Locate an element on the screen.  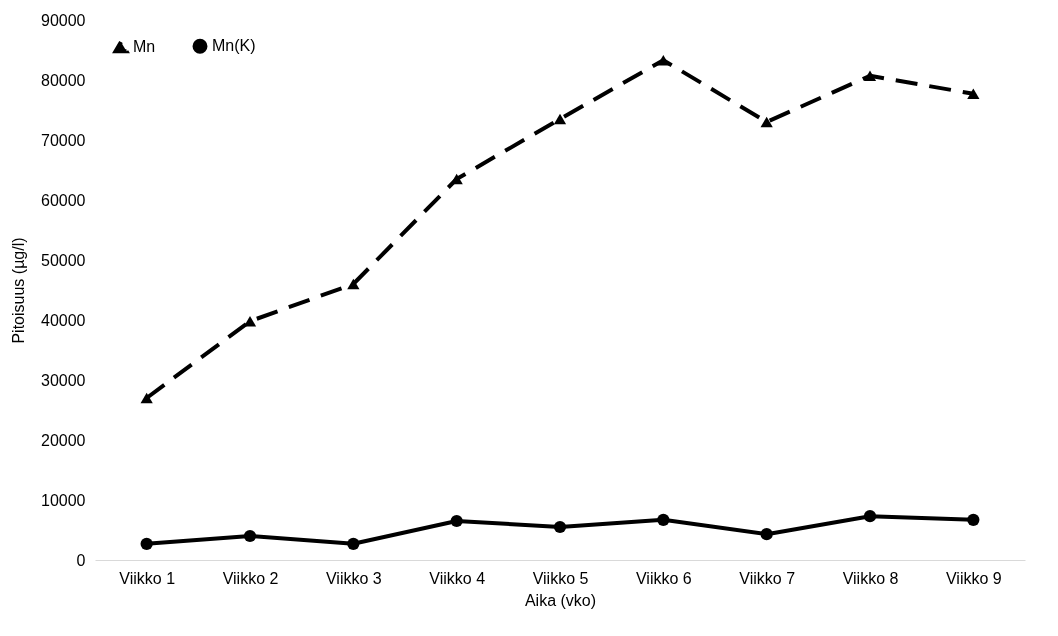
x-tick-label: Viikko 5 is located at coordinates (560, 578).